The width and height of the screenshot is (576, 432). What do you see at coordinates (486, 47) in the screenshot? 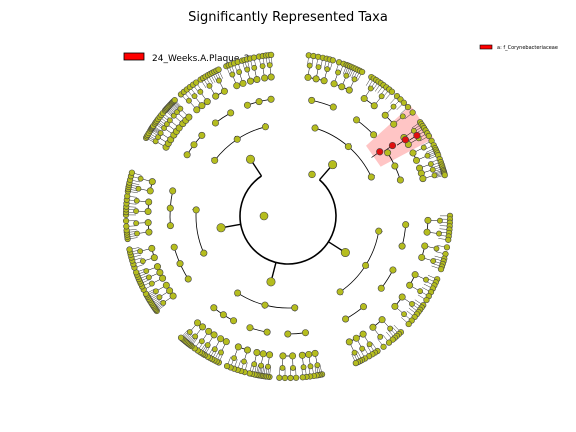
I see `legend-swatch-taxon` at bounding box center [486, 47].